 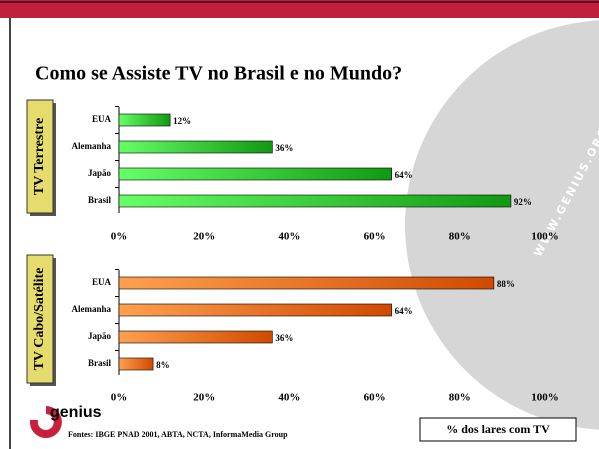 What do you see at coordinates (523, 202) in the screenshot?
I see `value-label: 92%` at bounding box center [523, 202].